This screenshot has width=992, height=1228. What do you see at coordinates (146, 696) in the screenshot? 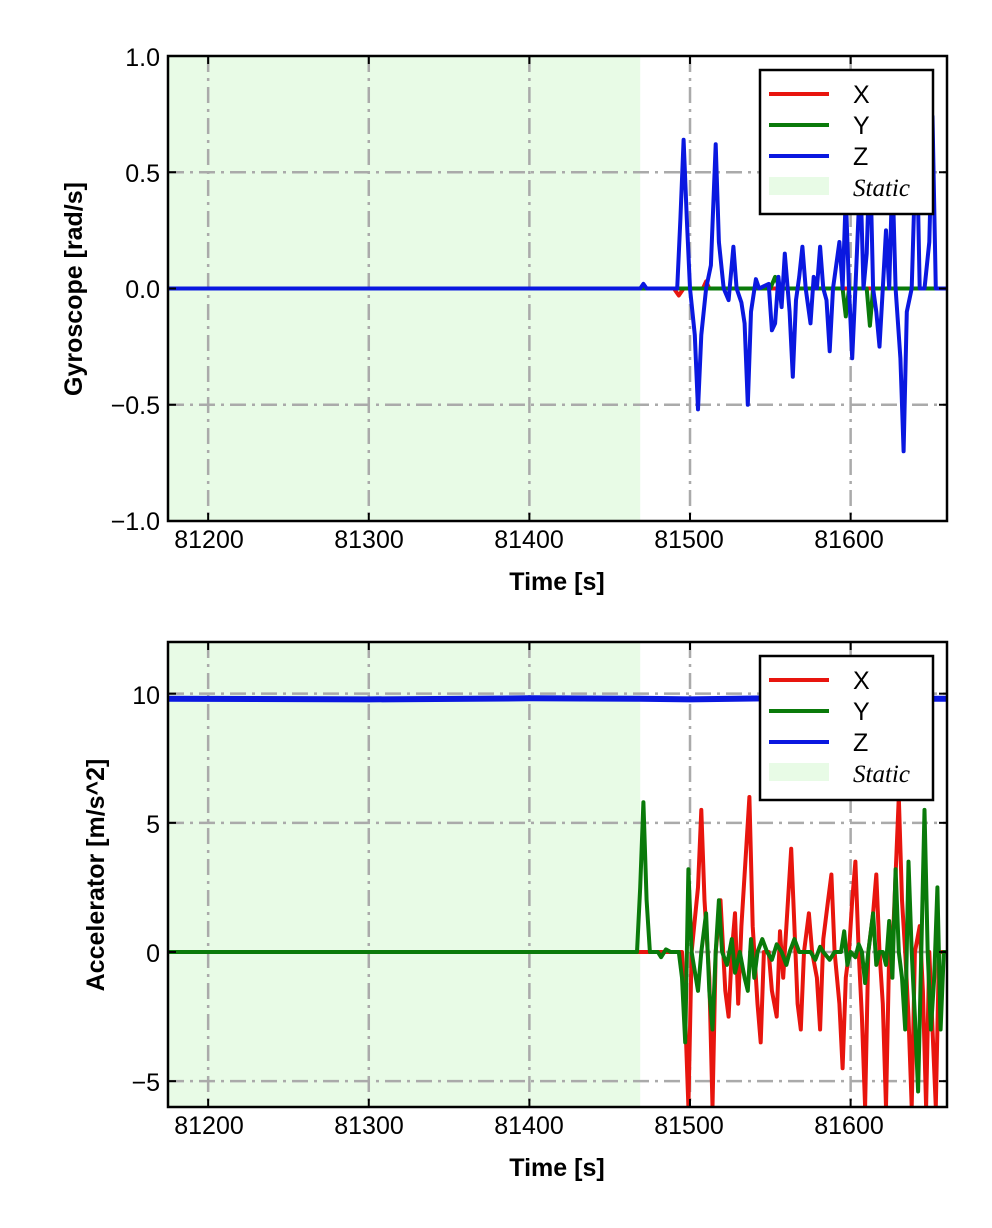
I see `ytick-label: 10` at bounding box center [146, 696].